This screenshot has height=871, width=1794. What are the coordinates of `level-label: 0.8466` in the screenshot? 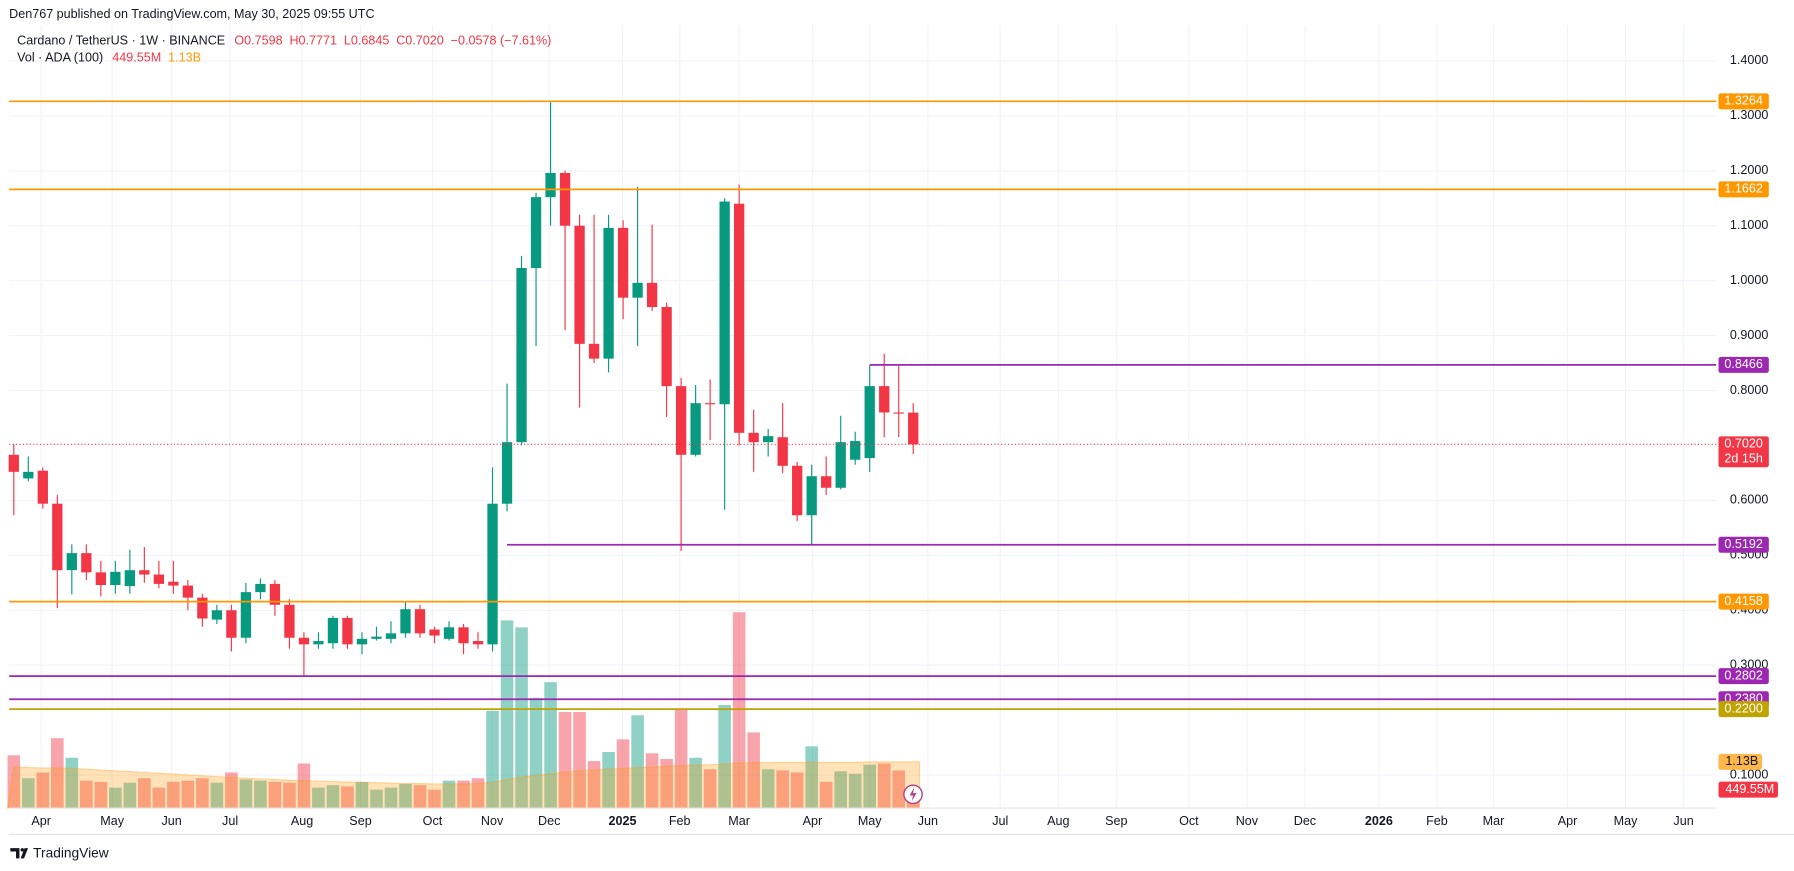 It's located at (1743, 364).